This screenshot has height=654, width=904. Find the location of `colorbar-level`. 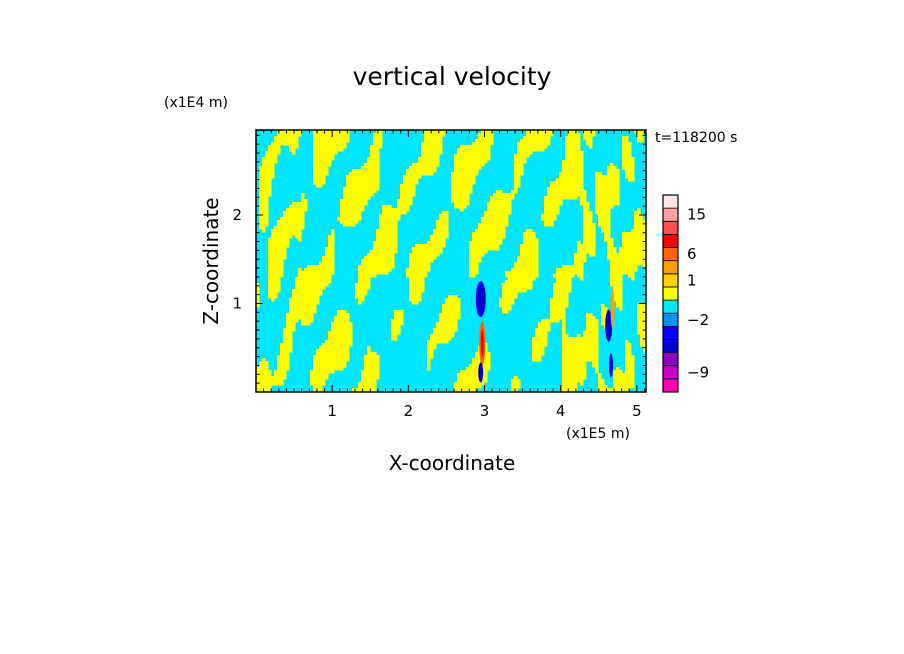

colorbar-level is located at coordinates (670, 267).